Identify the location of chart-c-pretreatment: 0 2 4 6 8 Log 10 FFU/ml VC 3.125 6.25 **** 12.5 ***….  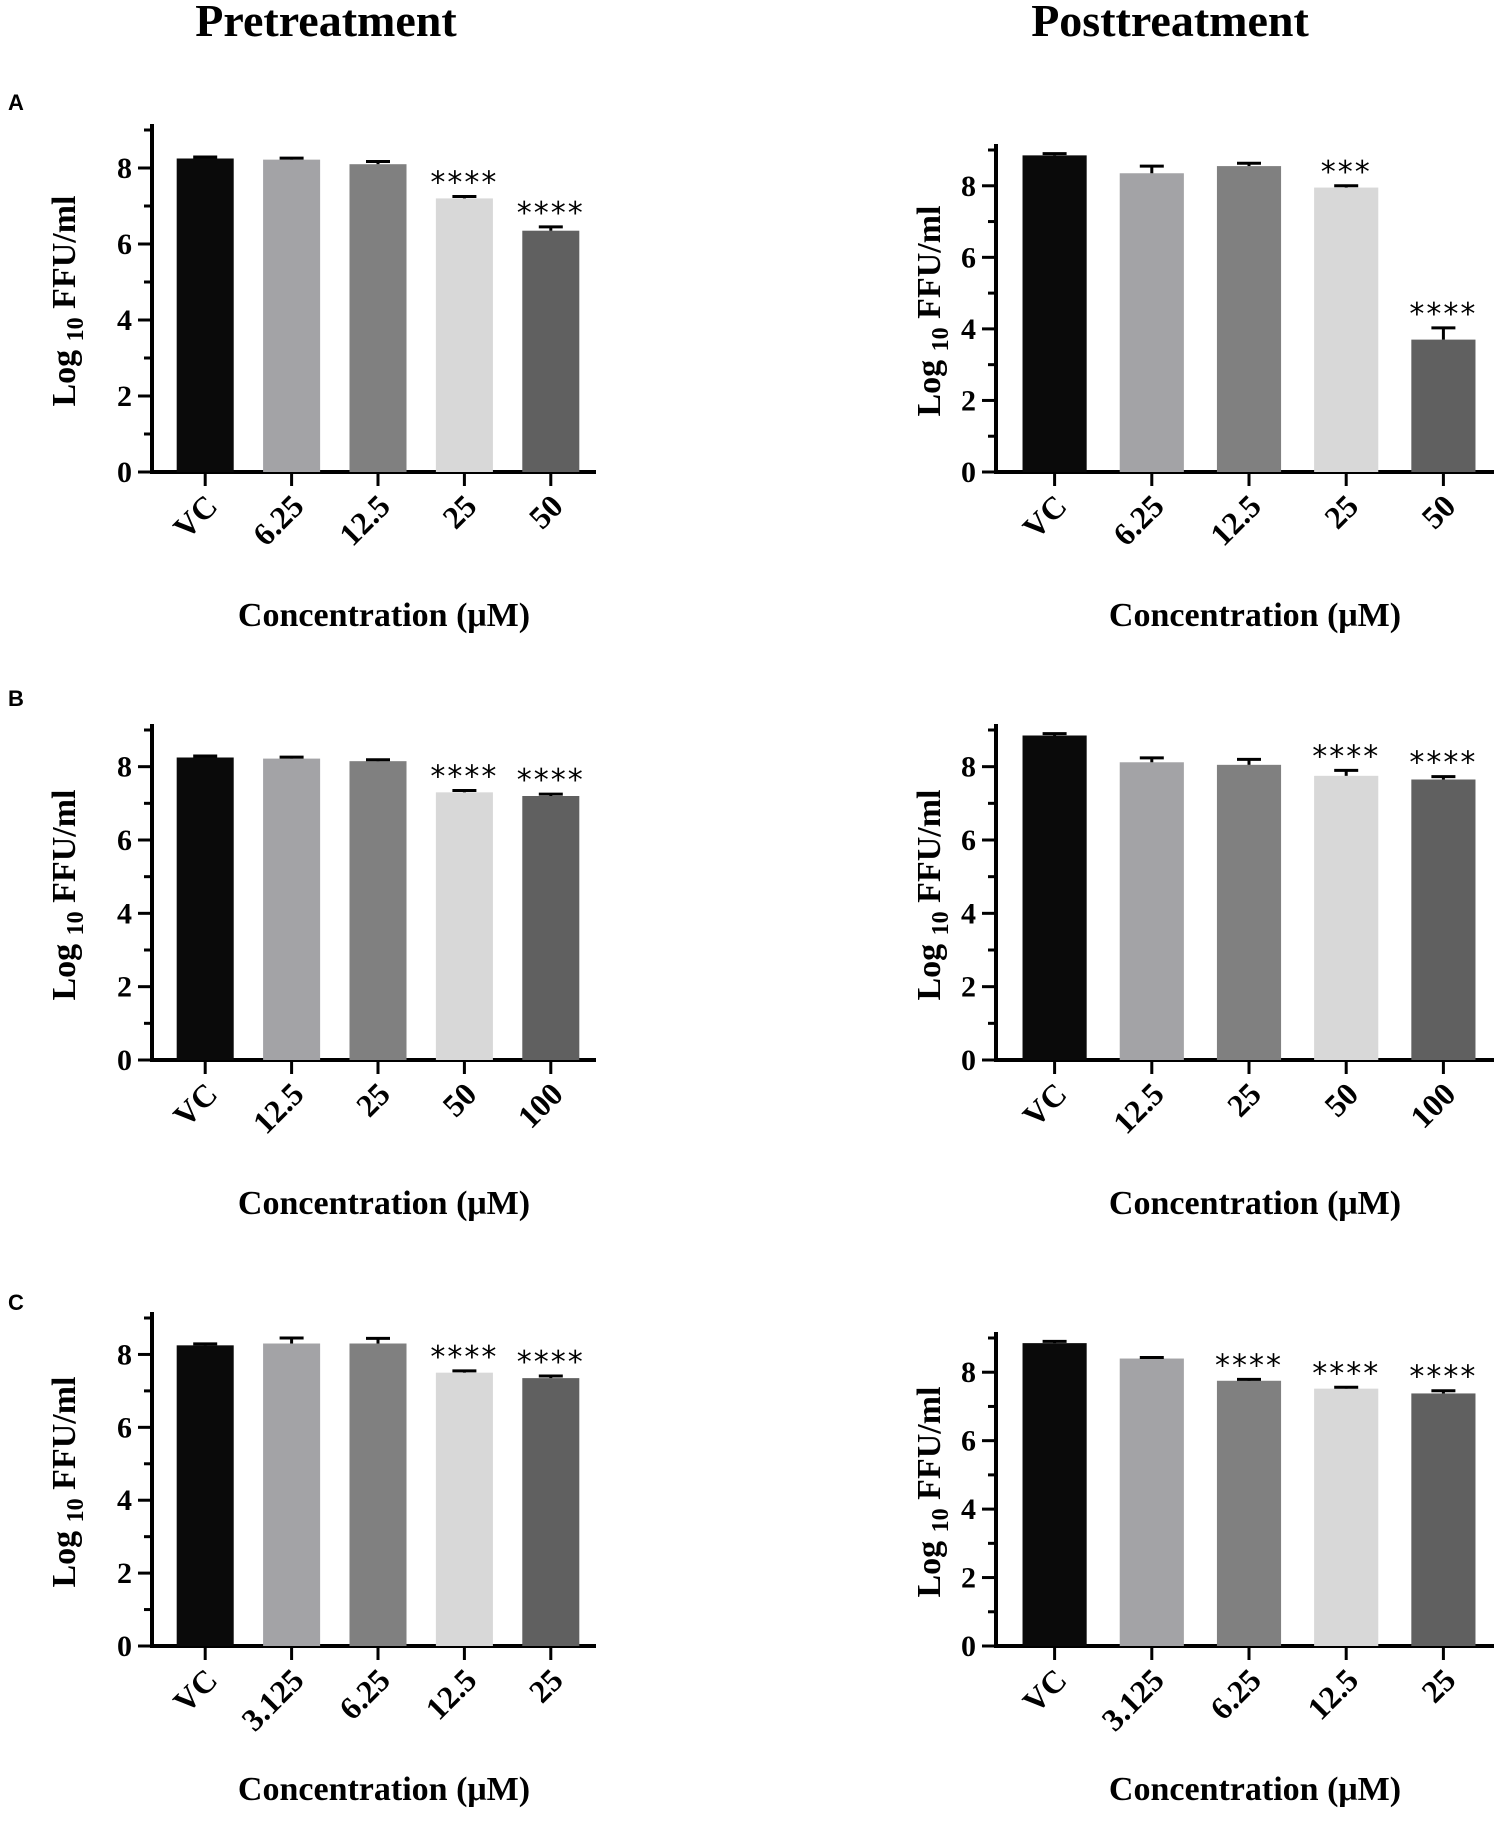
(321, 1560).